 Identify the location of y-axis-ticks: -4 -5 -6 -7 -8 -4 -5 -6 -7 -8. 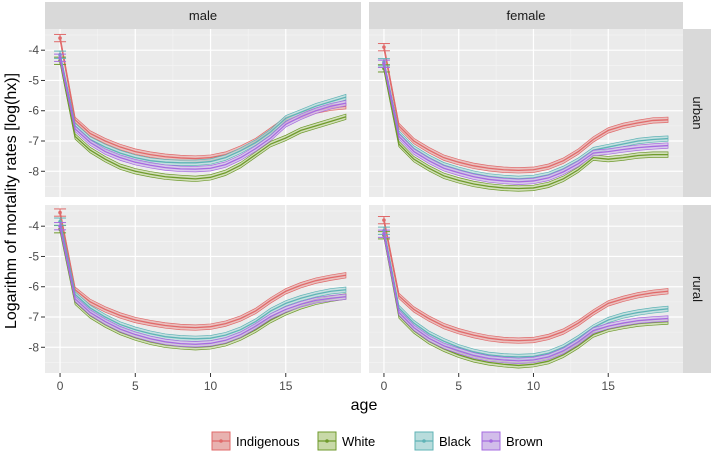
(36, 198).